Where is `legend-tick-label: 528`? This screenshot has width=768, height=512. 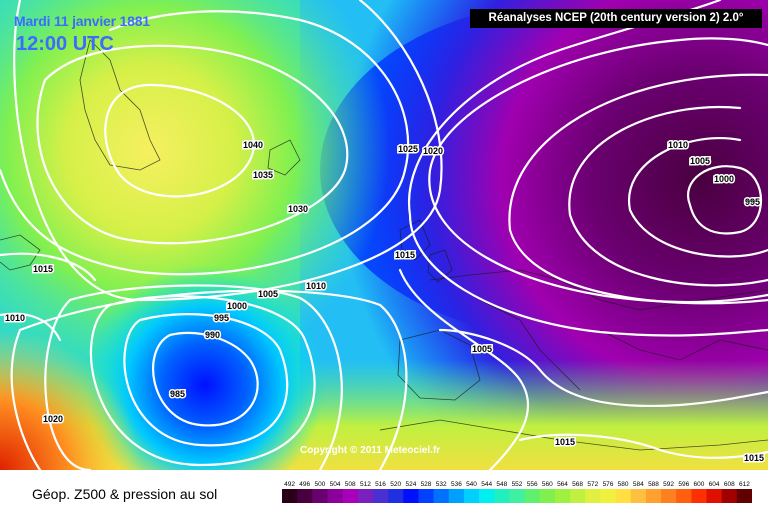 legend-tick-label: 528 is located at coordinates (426, 484).